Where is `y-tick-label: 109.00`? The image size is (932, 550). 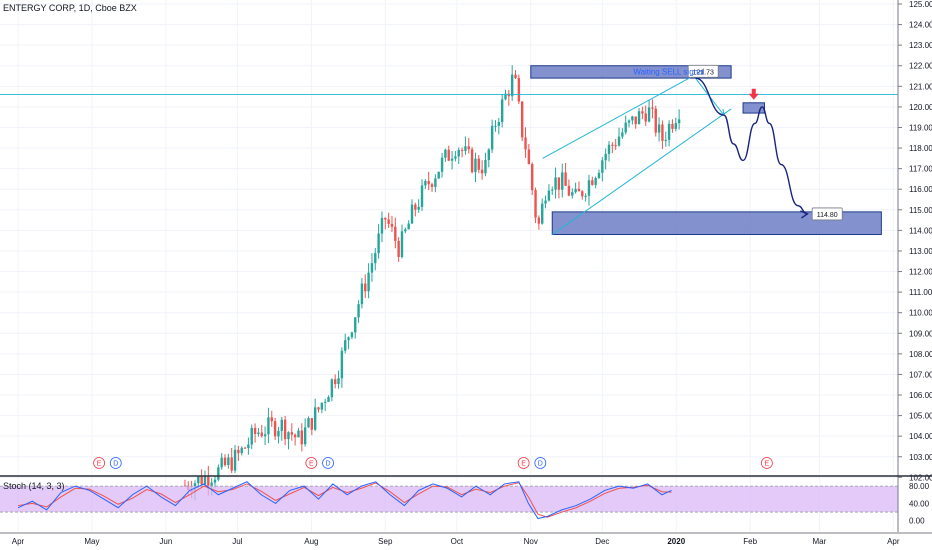 y-tick-label: 109.00 is located at coordinates (920, 333).